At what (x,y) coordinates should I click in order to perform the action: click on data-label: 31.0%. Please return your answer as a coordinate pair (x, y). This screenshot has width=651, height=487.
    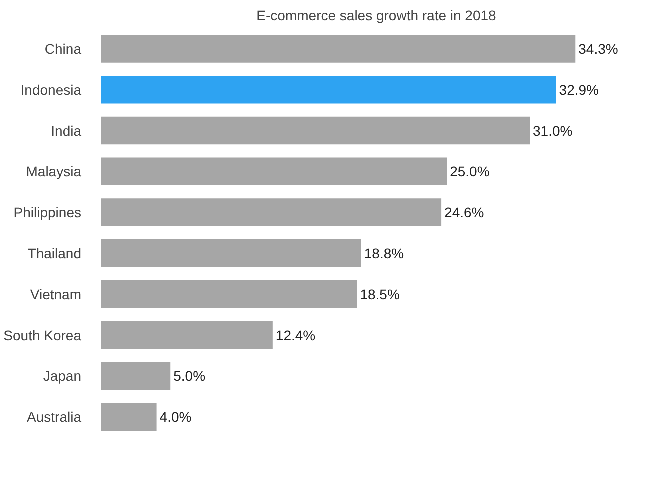
    Looking at the image, I should click on (553, 130).